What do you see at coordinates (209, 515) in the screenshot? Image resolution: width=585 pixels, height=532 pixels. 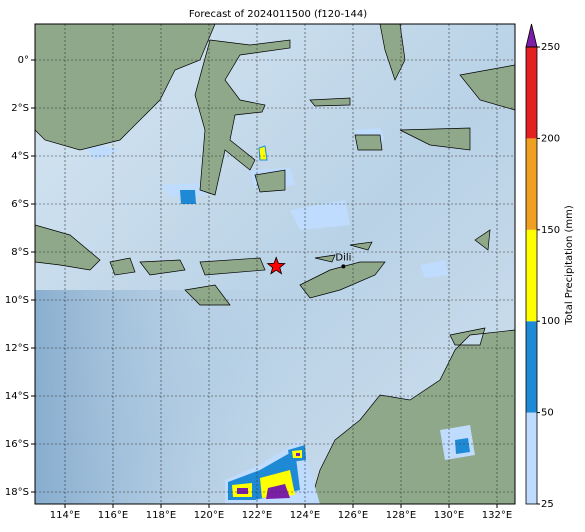 I see `lon-label: 120°E` at bounding box center [209, 515].